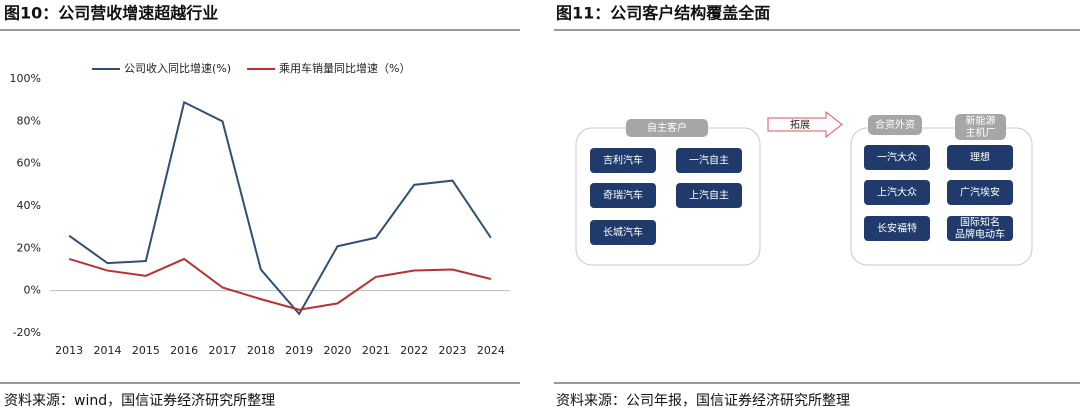  Describe the element at coordinates (414, 350) in the screenshot. I see `x-tick-label: 2022` at that location.